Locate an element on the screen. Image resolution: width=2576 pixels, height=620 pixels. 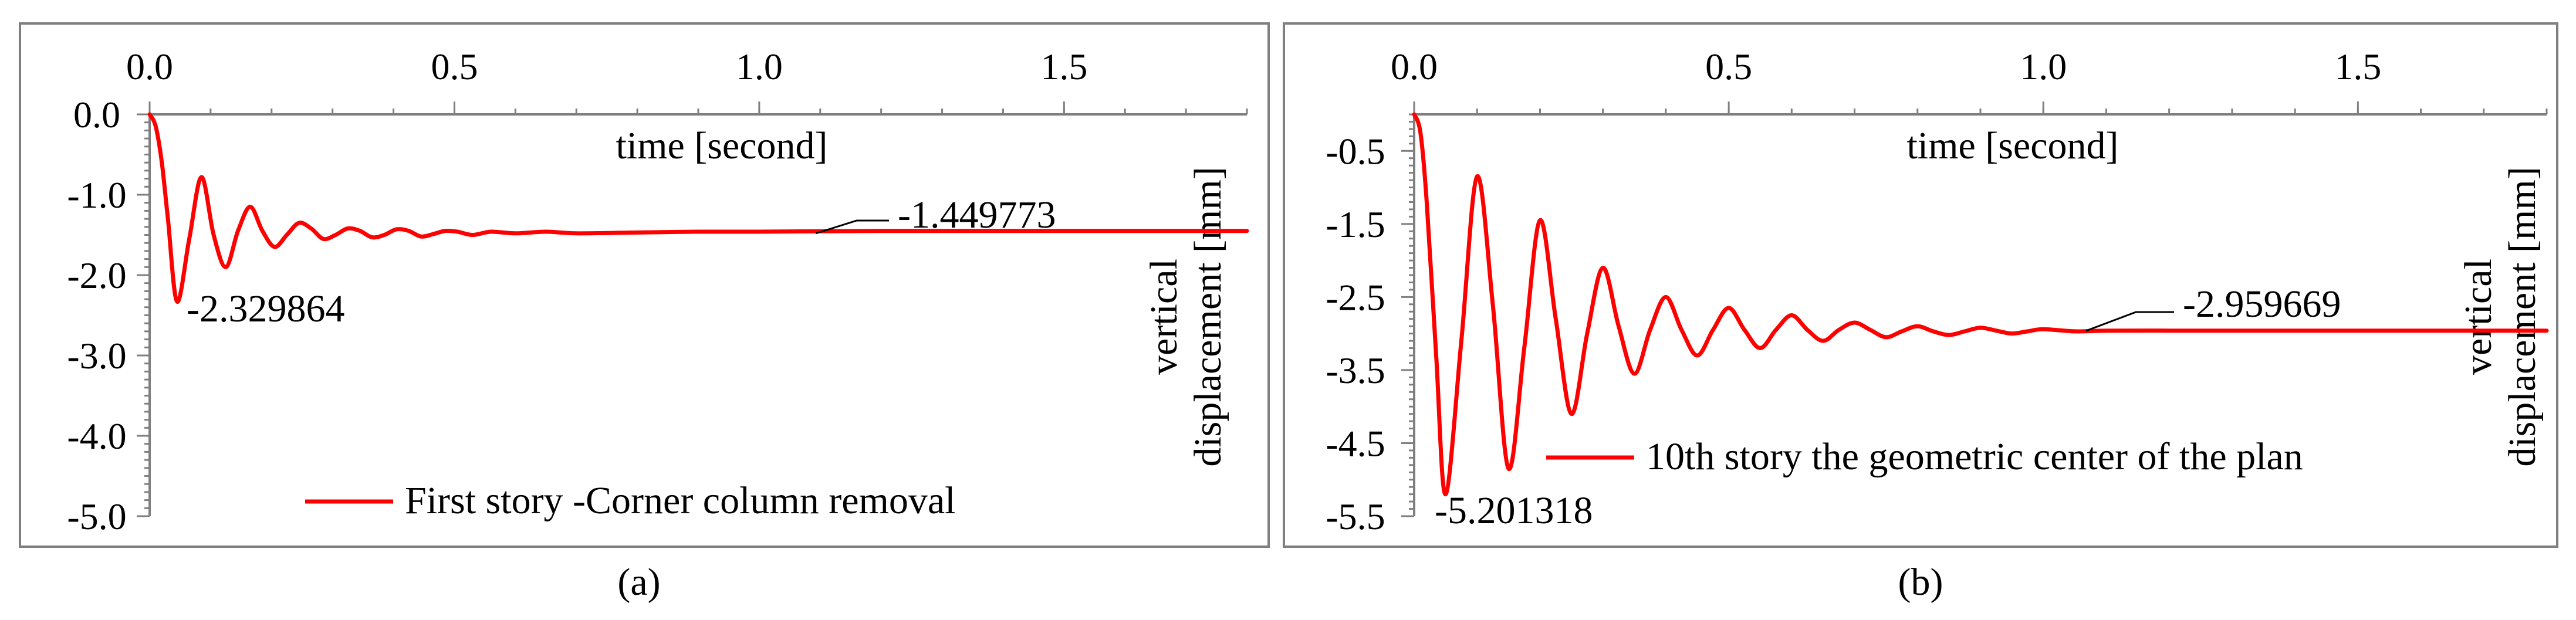
annotation-label: -2.329864 is located at coordinates (265, 308).